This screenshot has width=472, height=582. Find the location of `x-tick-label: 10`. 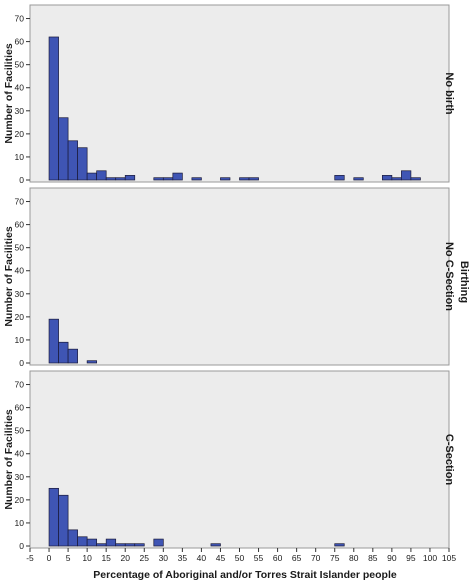

x-tick-label: 10 is located at coordinates (87, 558).